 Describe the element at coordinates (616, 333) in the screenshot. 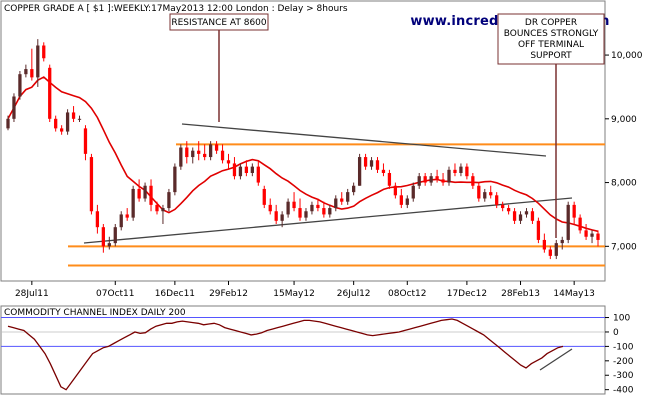

I see `cci-y-tick-label: 0` at that location.